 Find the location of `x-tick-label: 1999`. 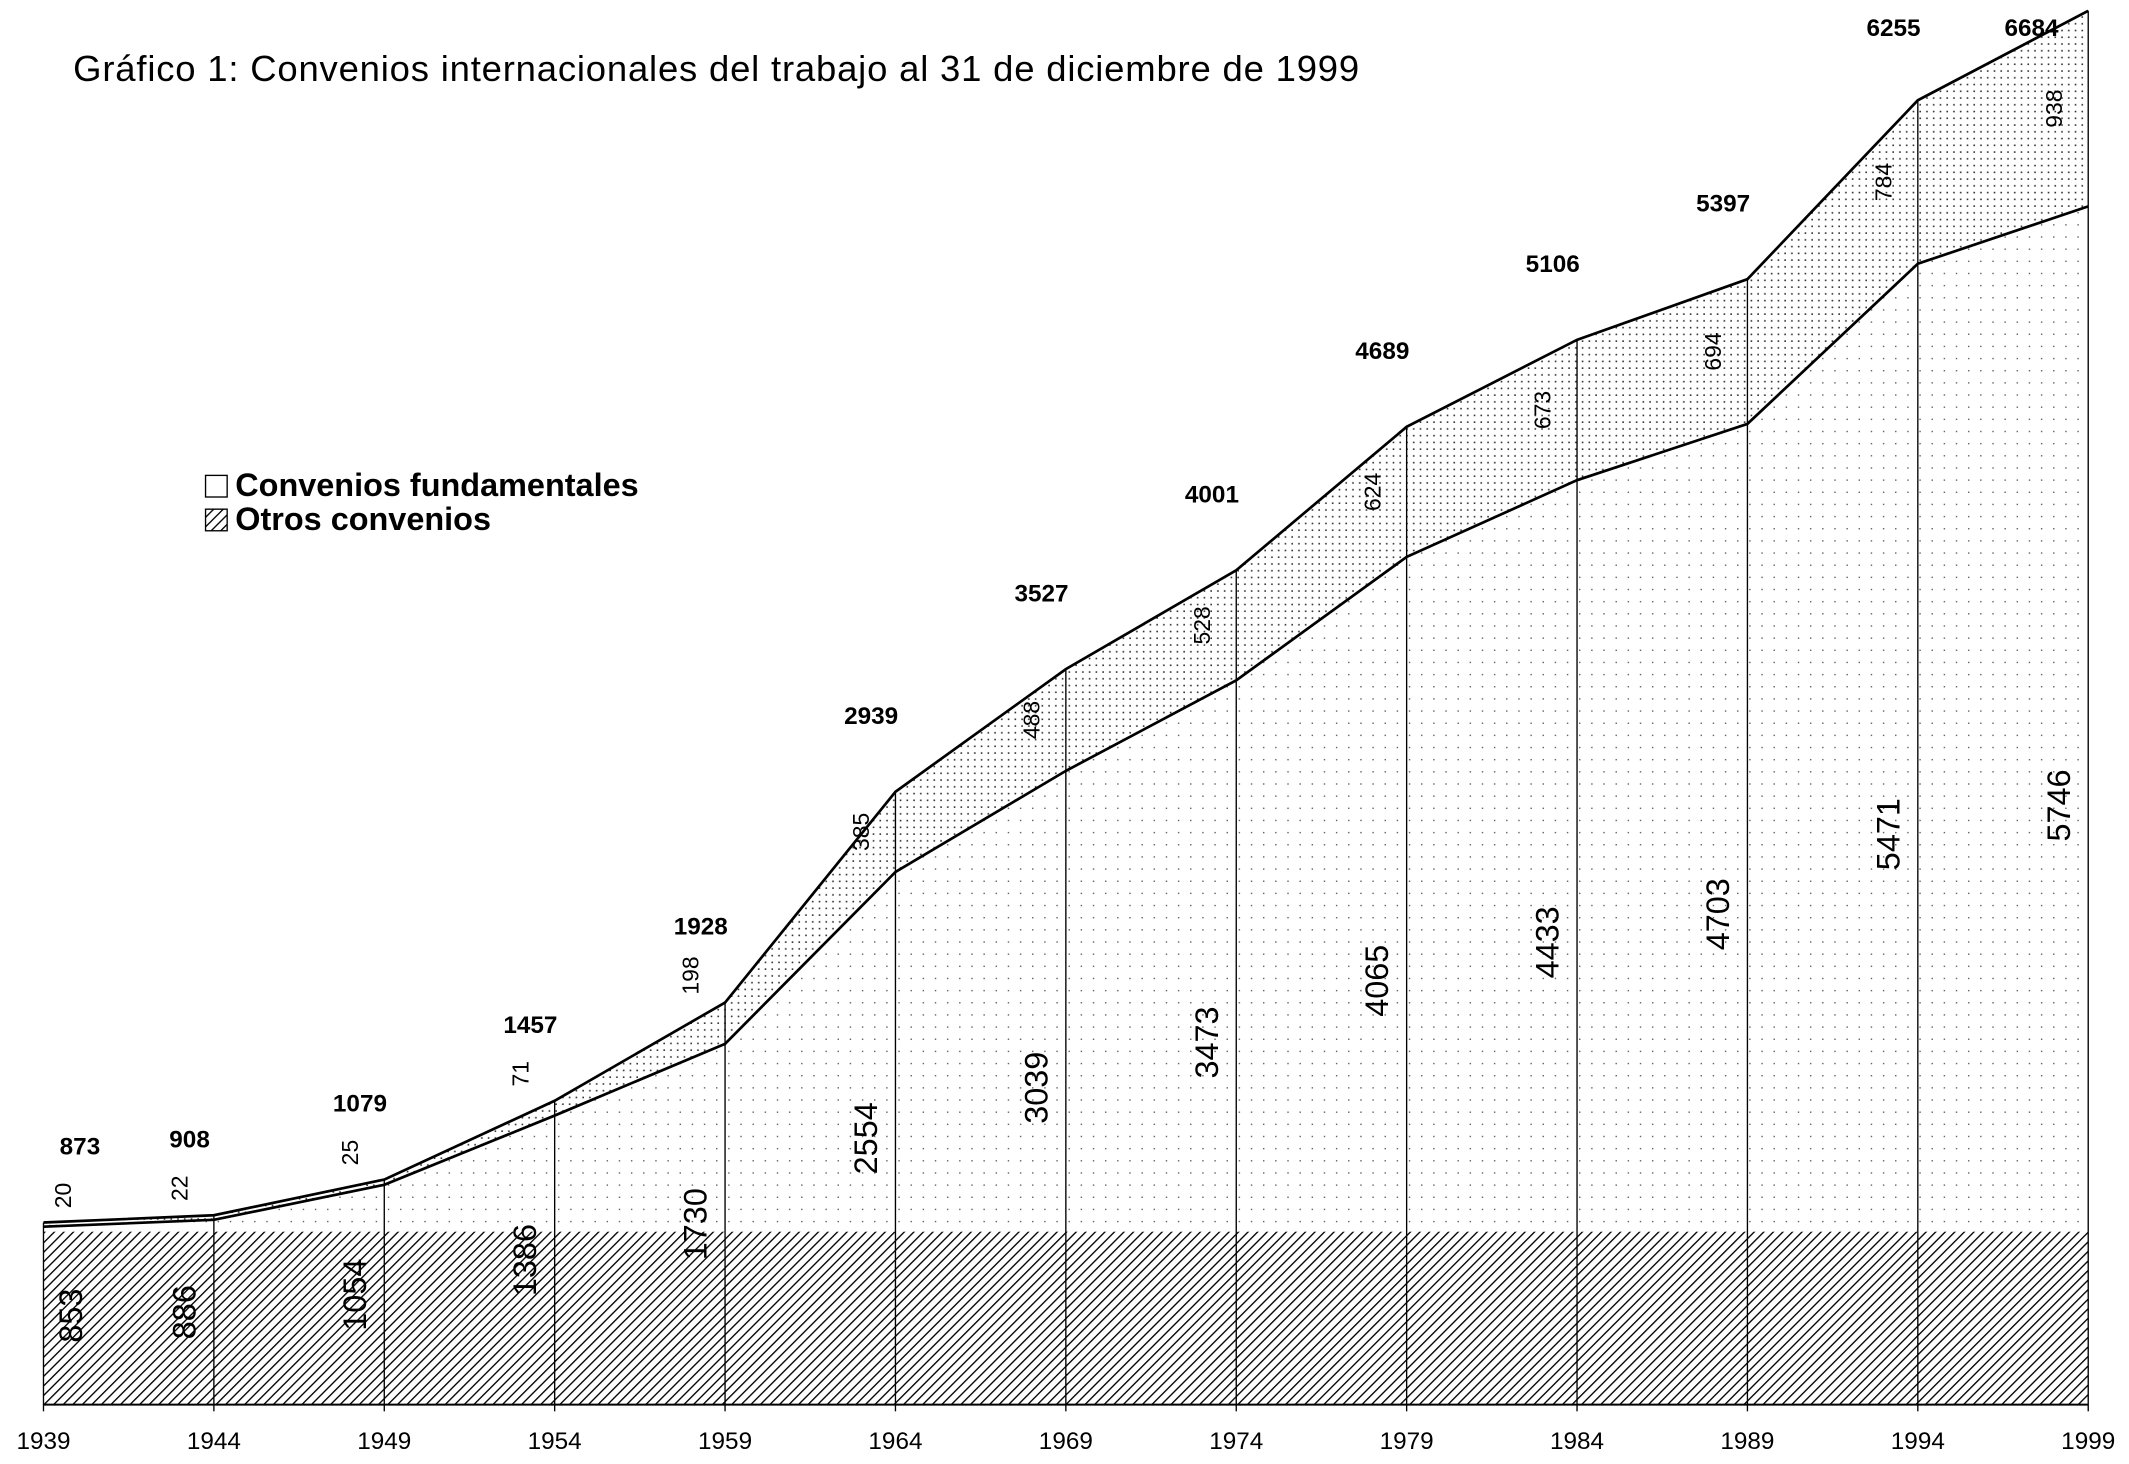

x-tick-label: 1999 is located at coordinates (2088, 1441).